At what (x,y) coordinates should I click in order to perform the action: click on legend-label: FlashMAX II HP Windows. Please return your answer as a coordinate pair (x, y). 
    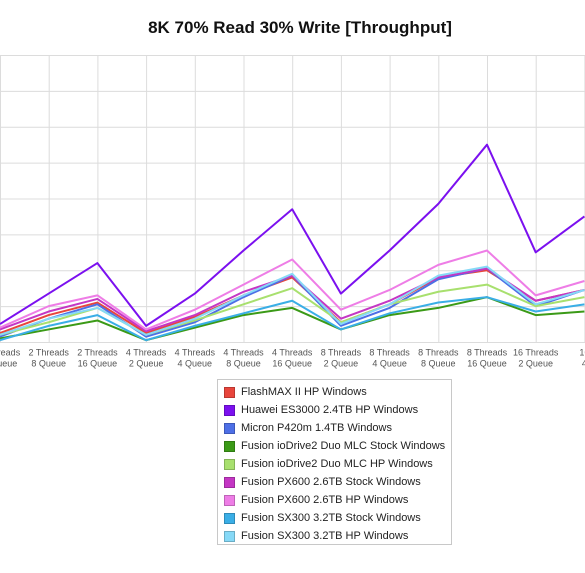
    Looking at the image, I should click on (304, 392).